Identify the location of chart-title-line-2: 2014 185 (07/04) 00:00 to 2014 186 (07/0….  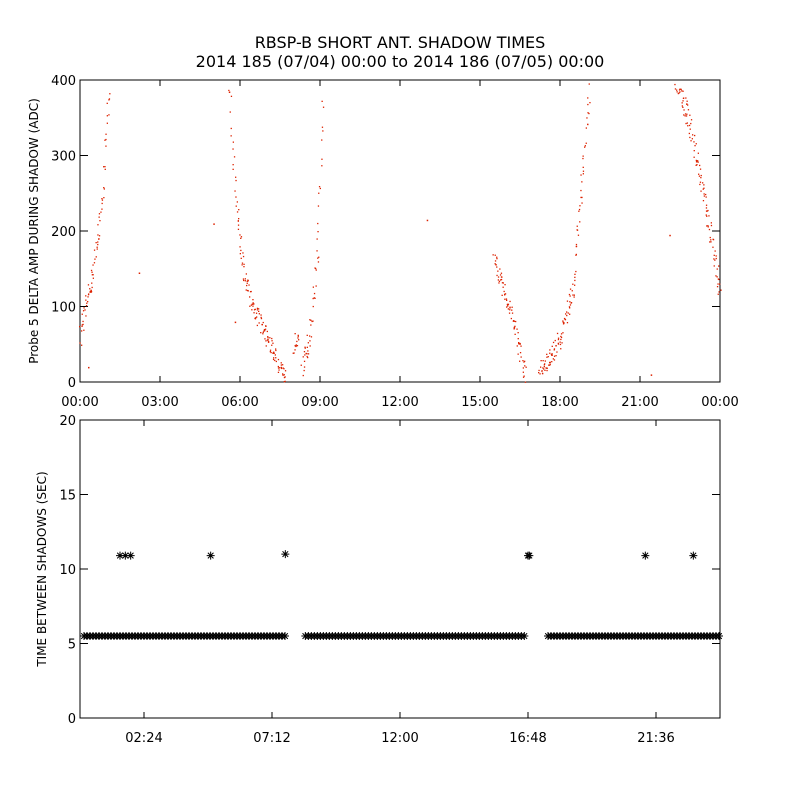
(400, 61).